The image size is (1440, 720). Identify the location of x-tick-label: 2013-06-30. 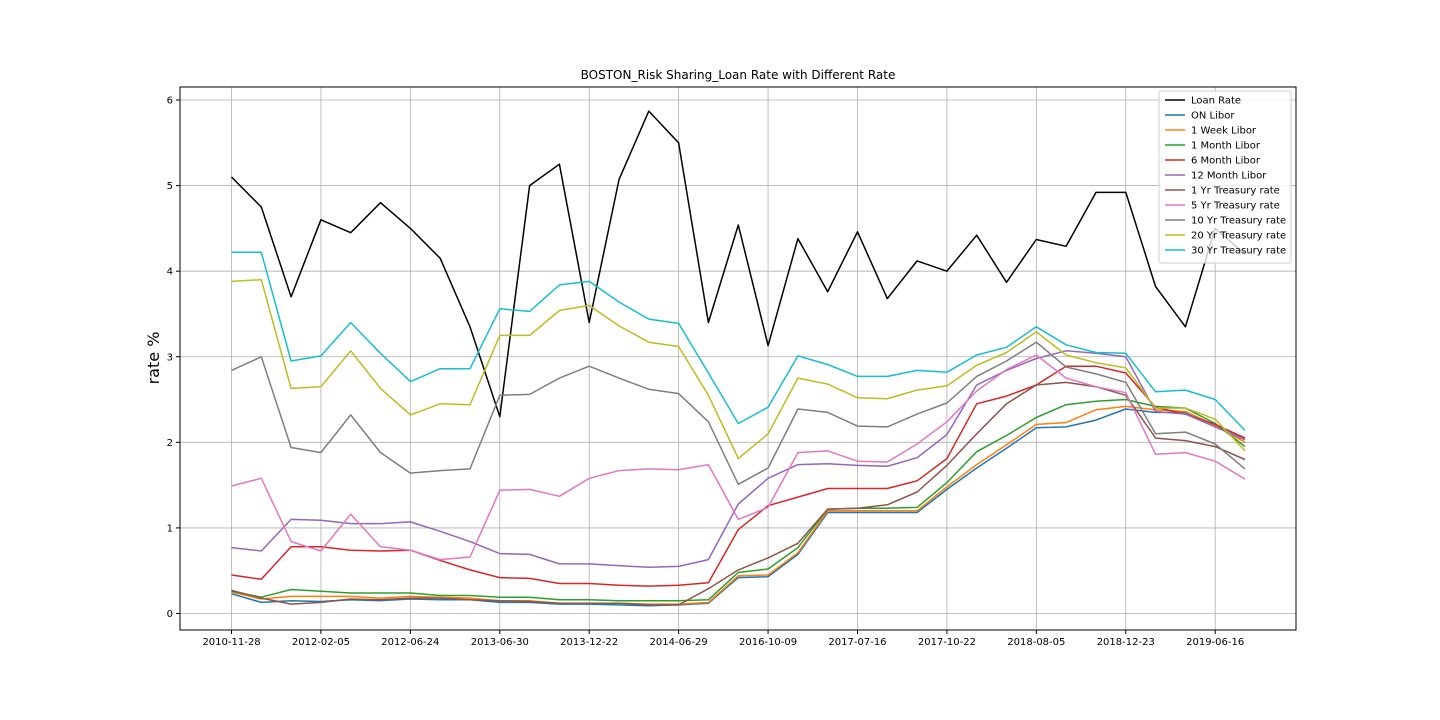
(500, 642).